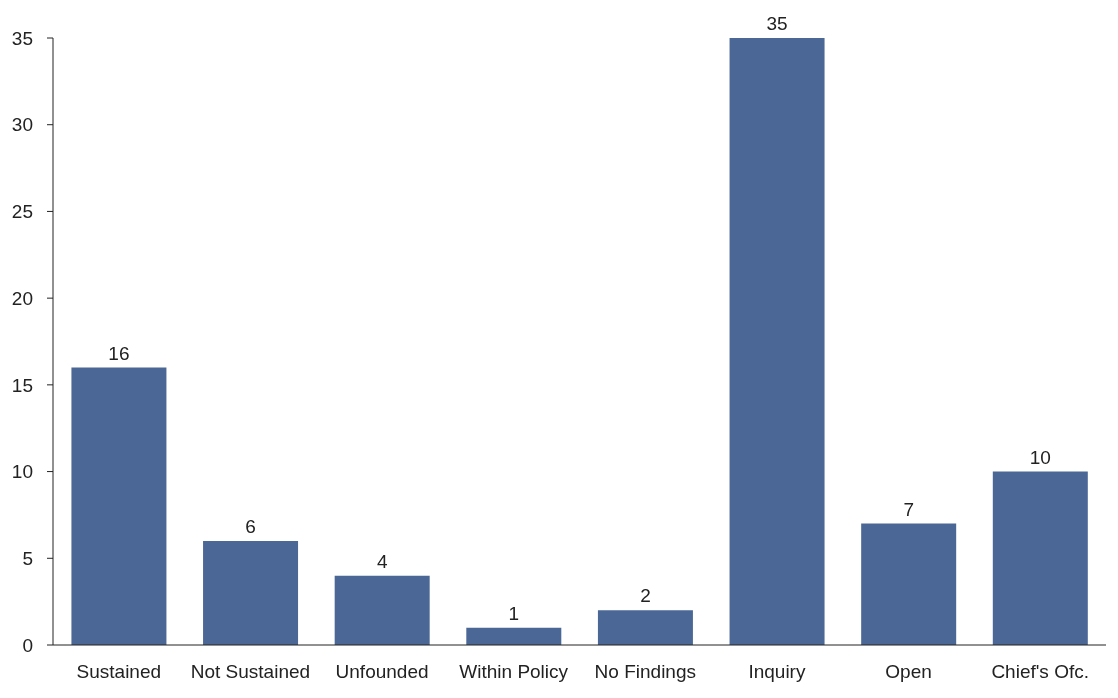  Describe the element at coordinates (119, 353) in the screenshot. I see `data-label: 16` at that location.